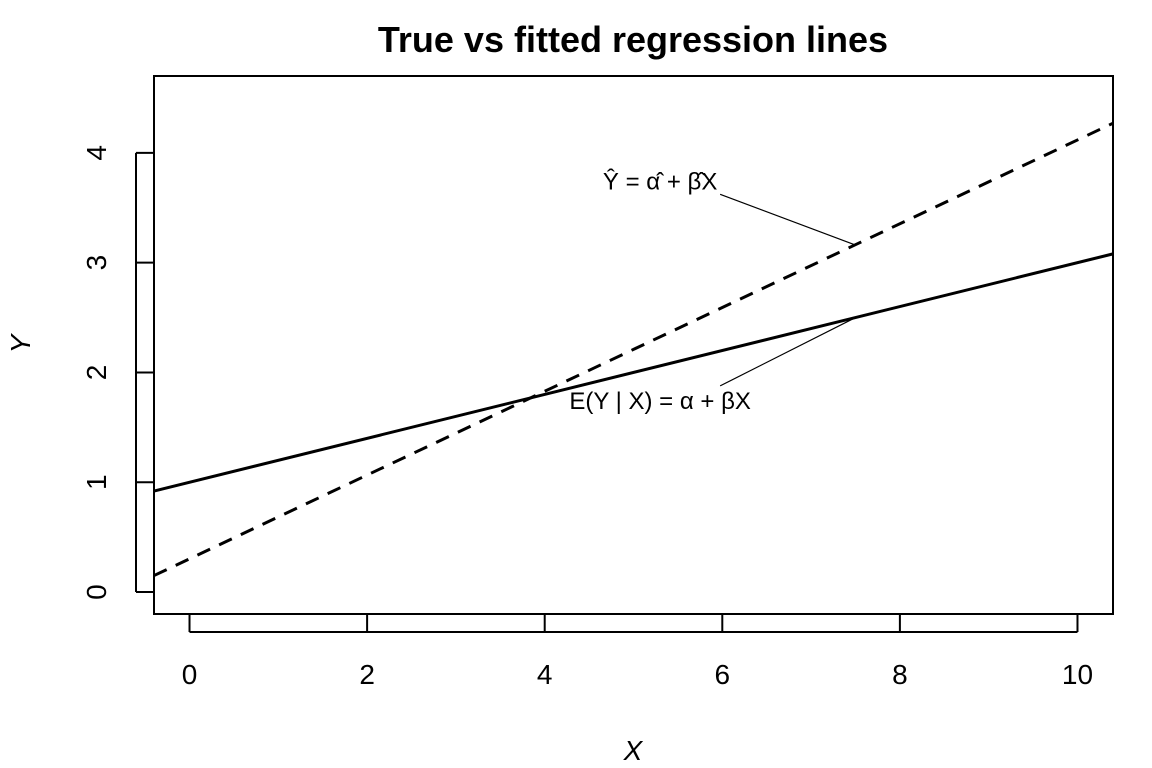 The height and width of the screenshot is (768, 1152). I want to click on x-tick-label: 6, so click(723, 674).